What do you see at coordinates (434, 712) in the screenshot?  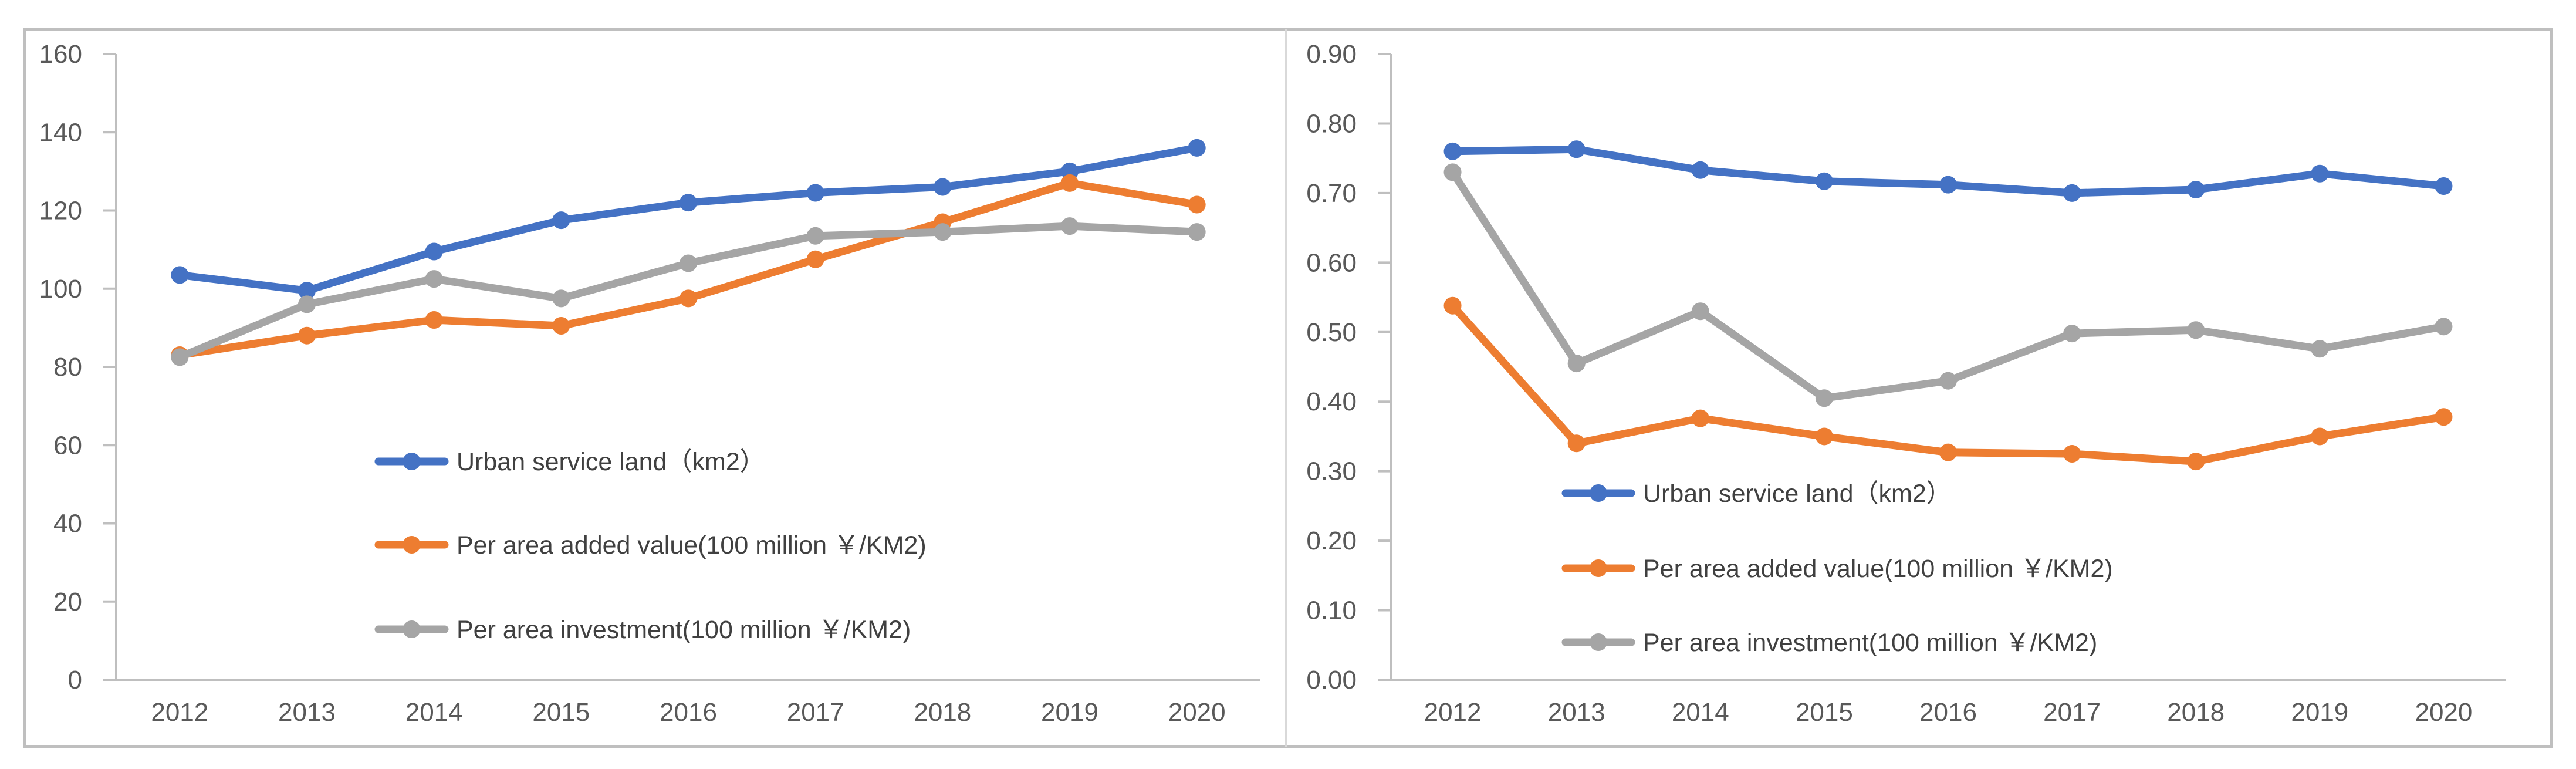 I see `left-x-tick-label: 2014` at bounding box center [434, 712].